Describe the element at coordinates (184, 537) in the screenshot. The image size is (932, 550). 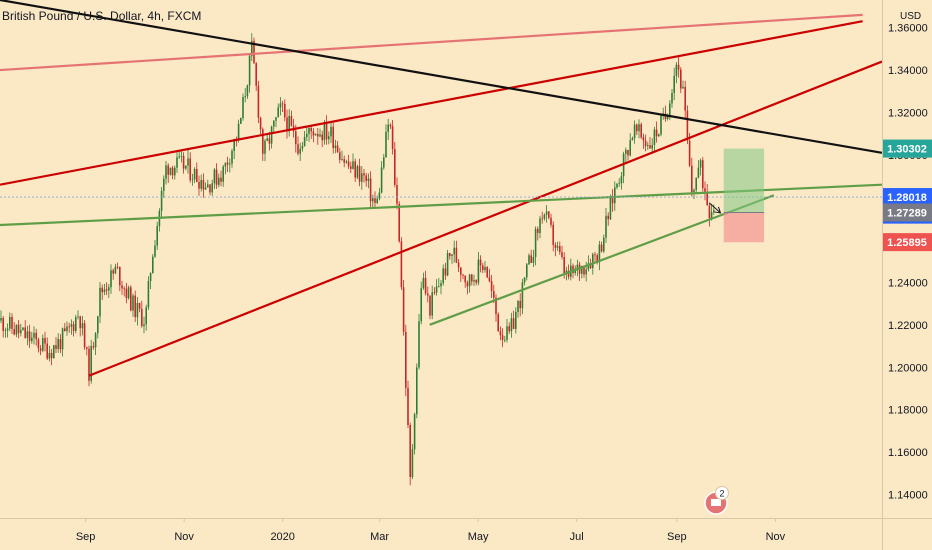
I see `x-tick-label: Nov` at that location.